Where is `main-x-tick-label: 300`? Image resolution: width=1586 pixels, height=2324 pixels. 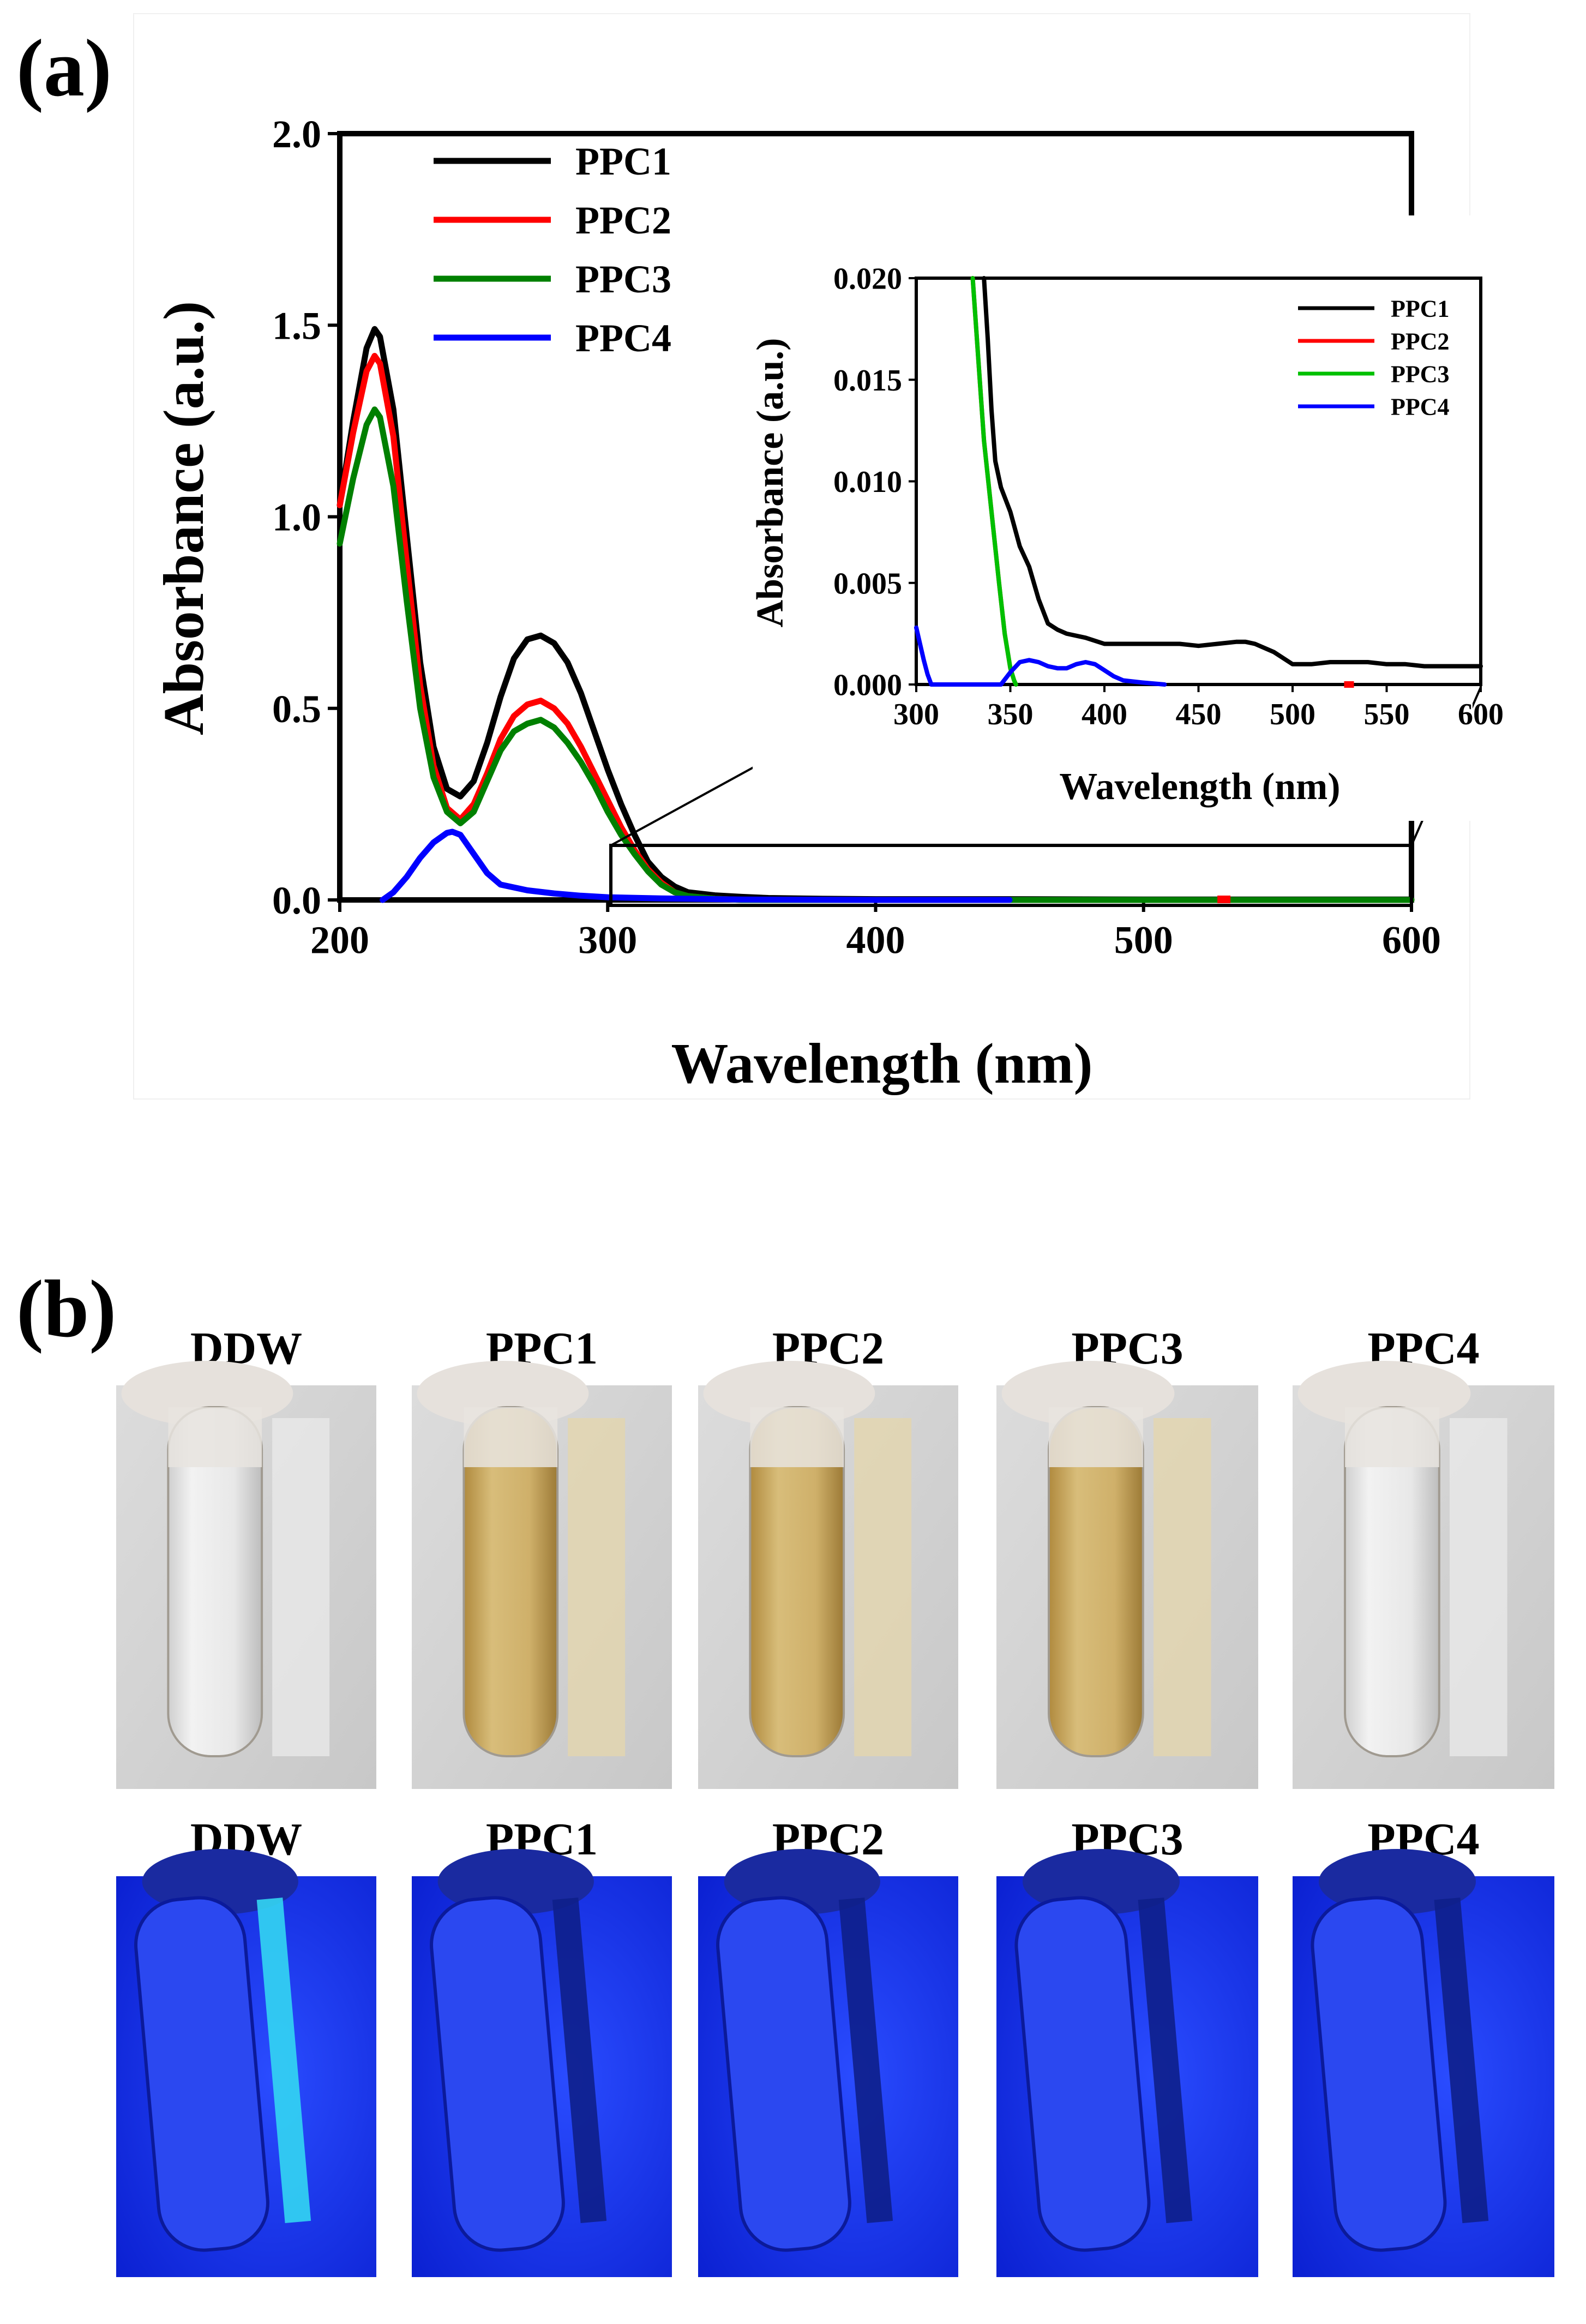 main-x-tick-label: 300 is located at coordinates (607, 940).